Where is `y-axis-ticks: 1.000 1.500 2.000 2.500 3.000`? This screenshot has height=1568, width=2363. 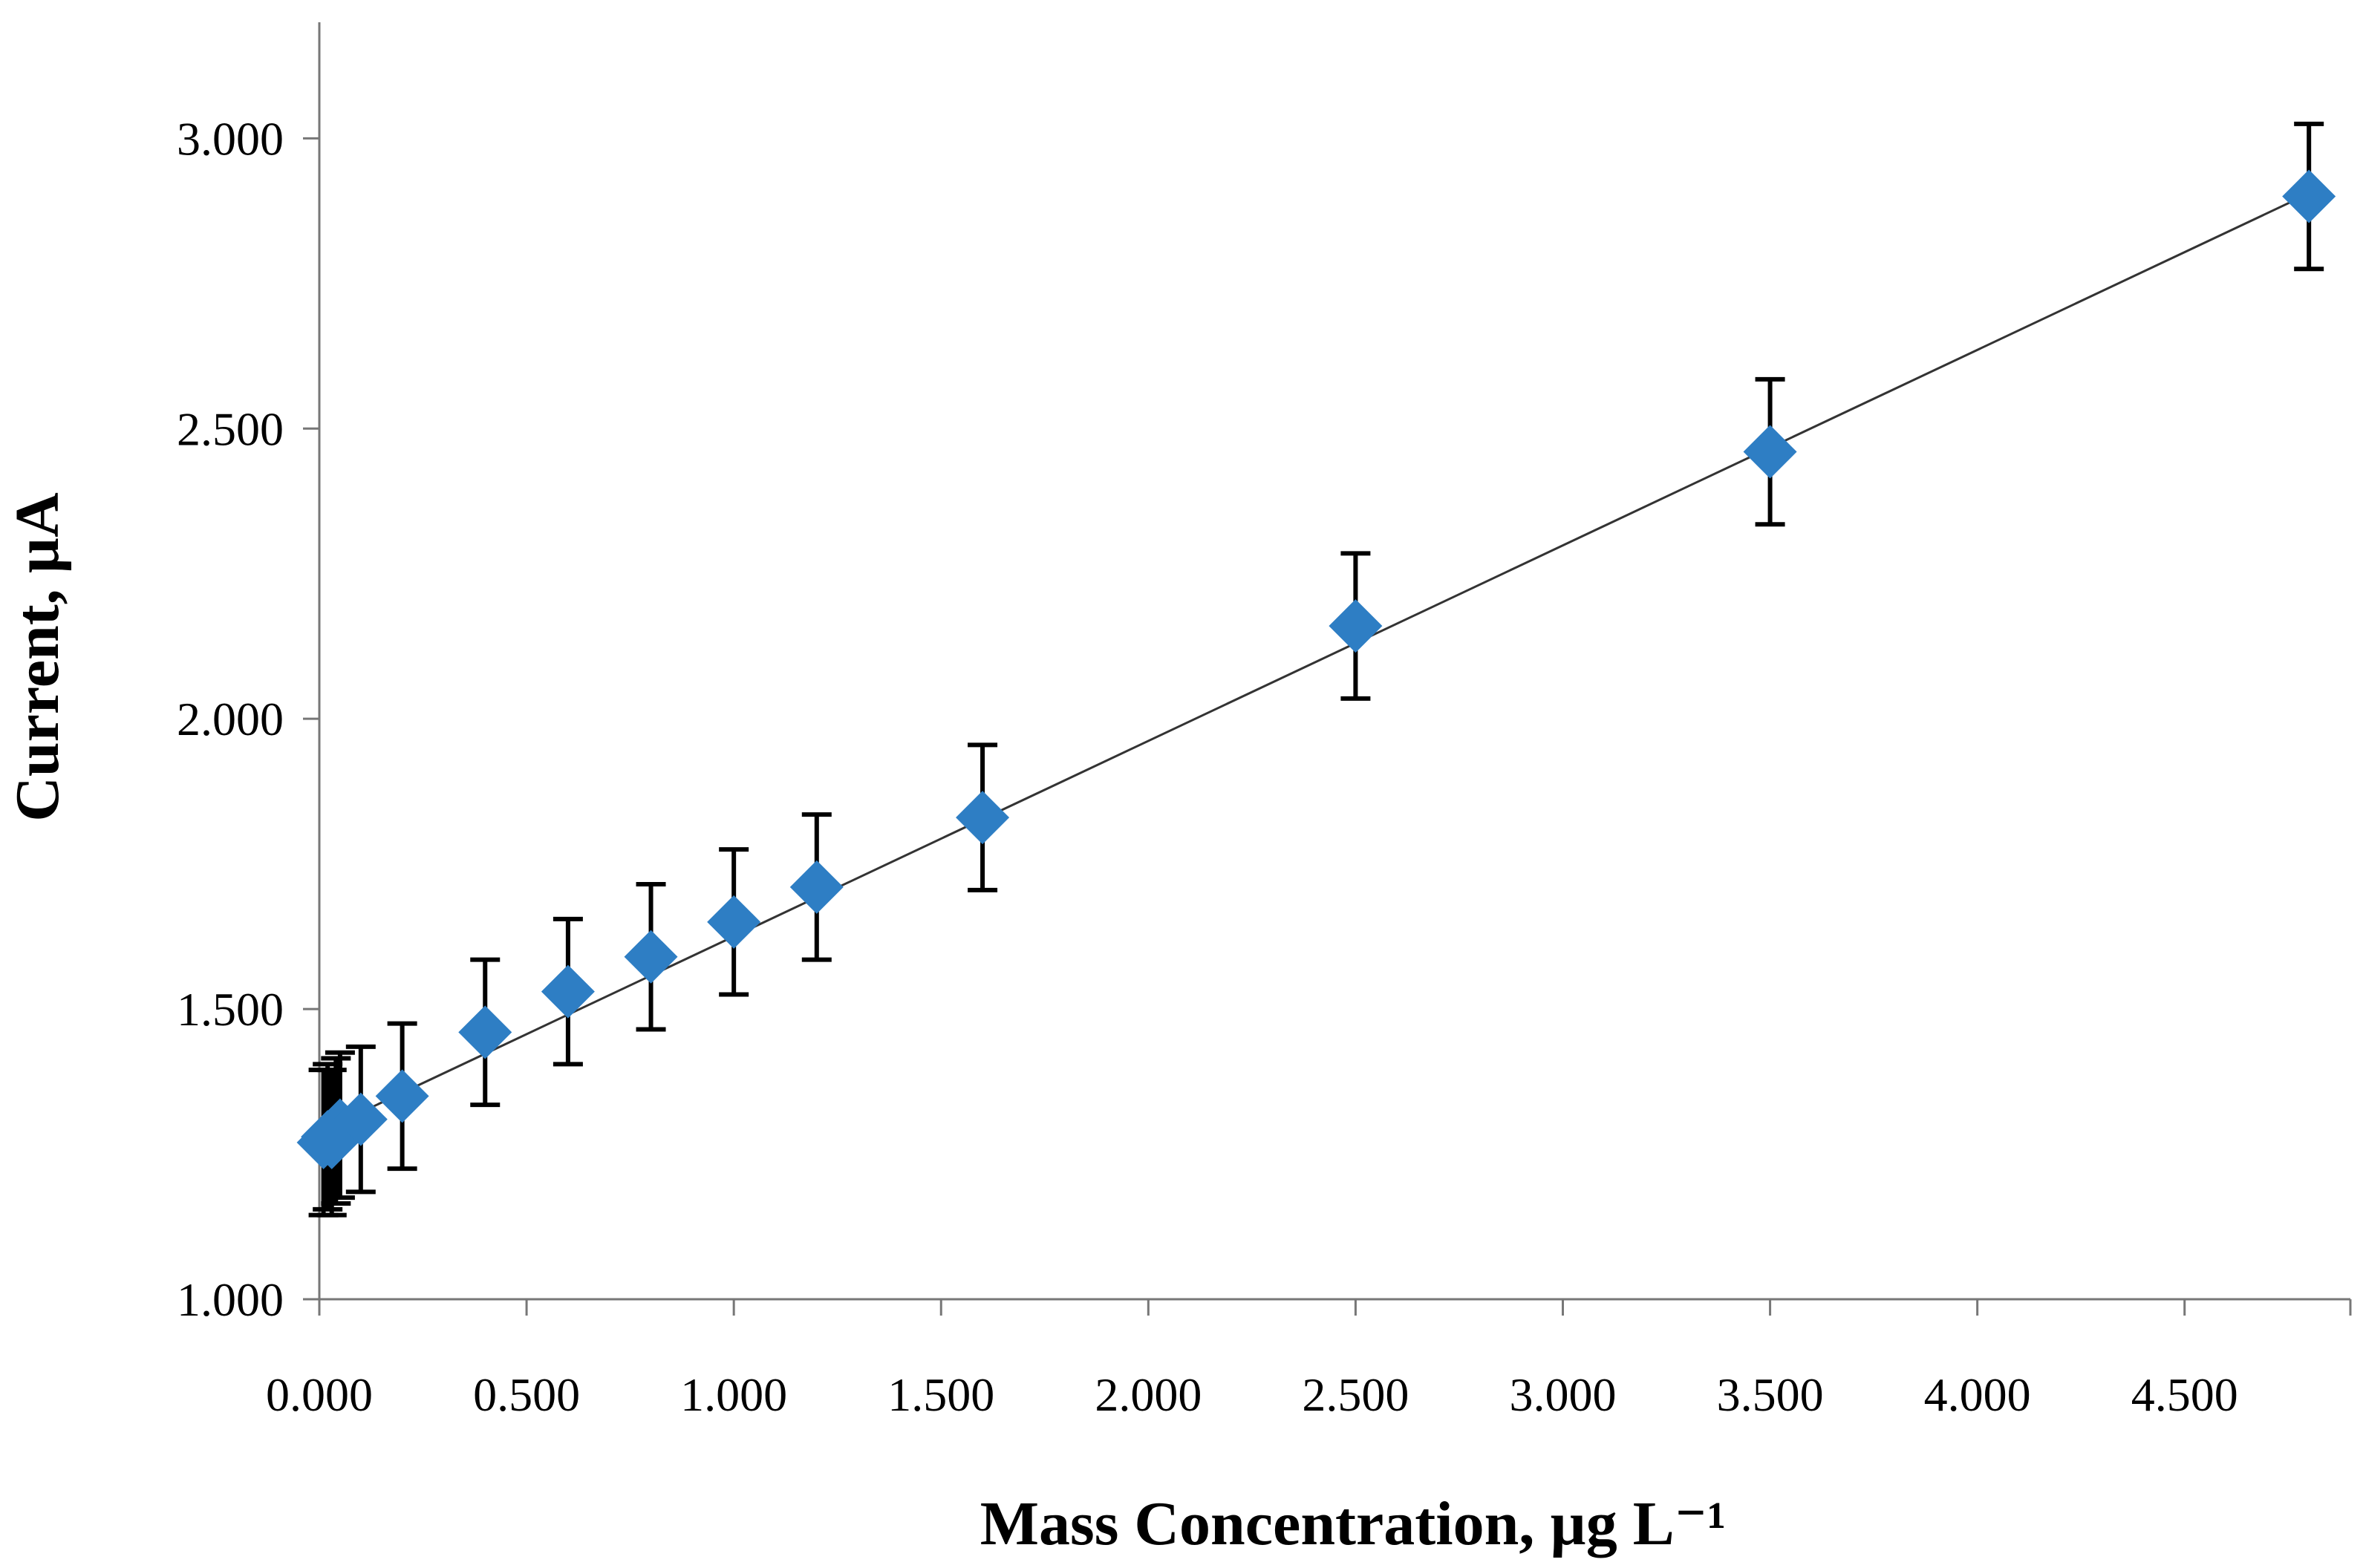 y-axis-ticks: 1.000 1.500 2.000 2.500 3.000 is located at coordinates (248, 719).